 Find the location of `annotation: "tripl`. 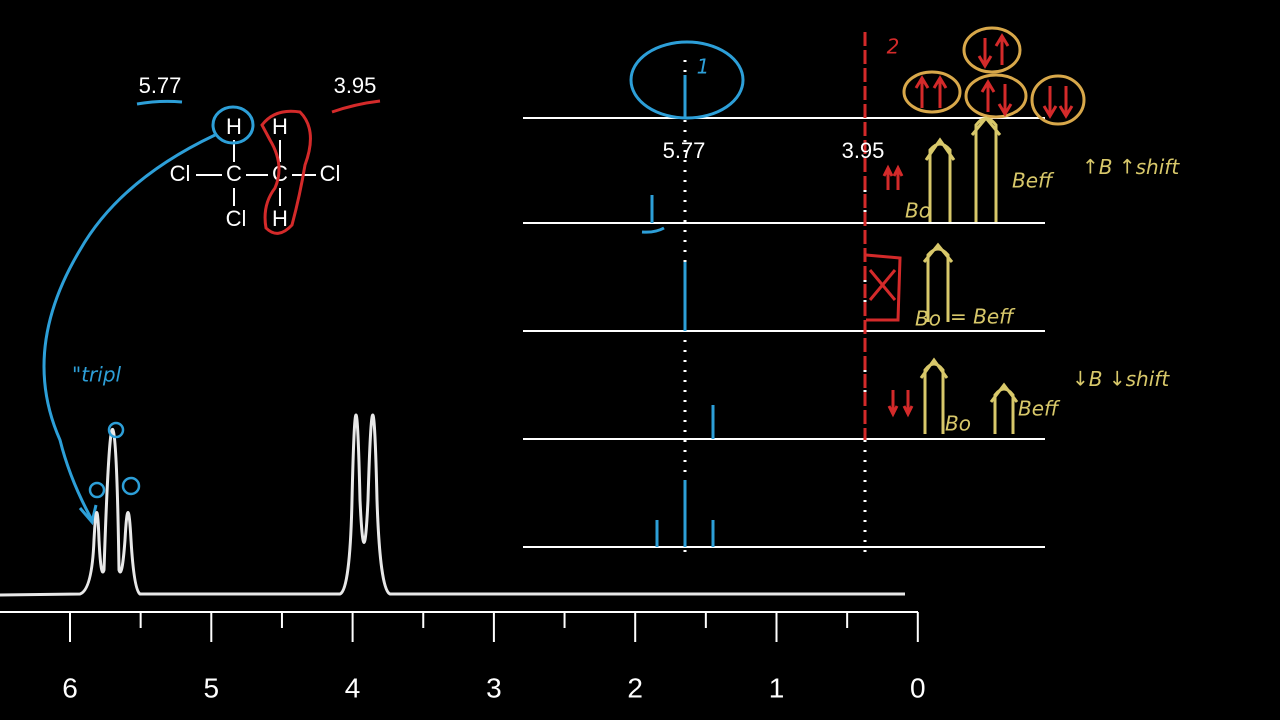

annotation: "tripl is located at coordinates (97, 375).